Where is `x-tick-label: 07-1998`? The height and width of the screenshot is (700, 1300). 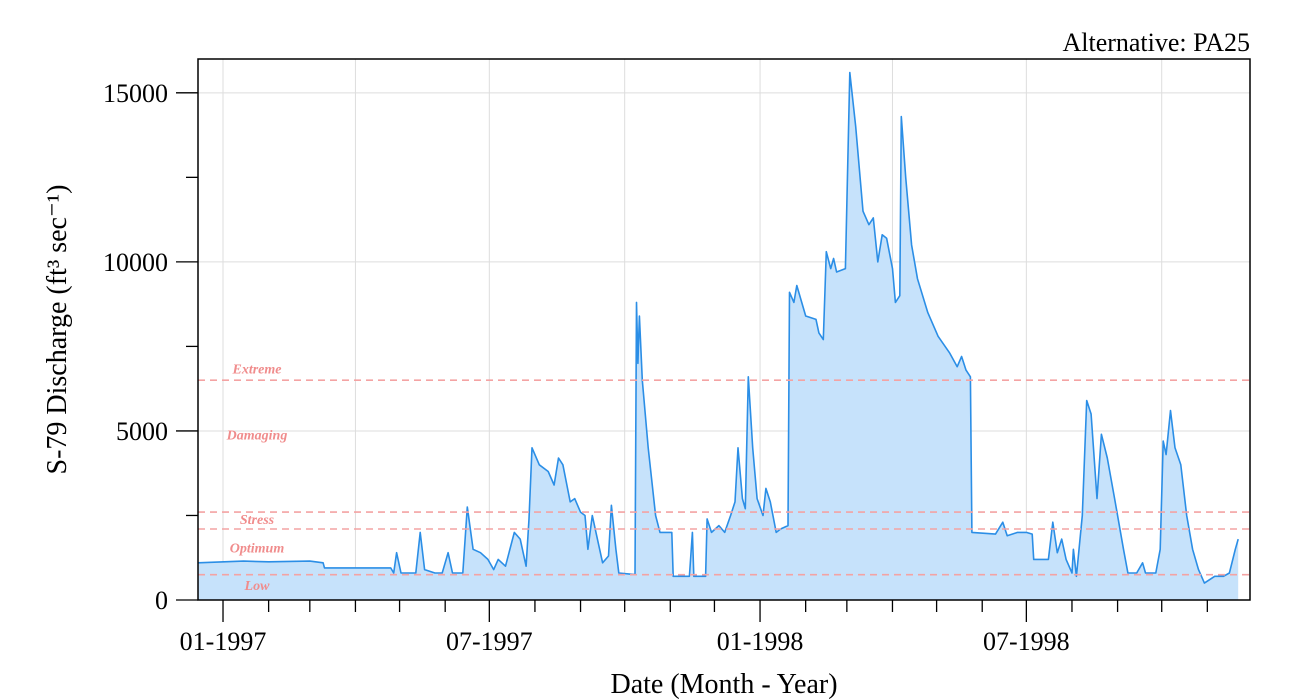 x-tick-label: 07-1998 is located at coordinates (1026, 641).